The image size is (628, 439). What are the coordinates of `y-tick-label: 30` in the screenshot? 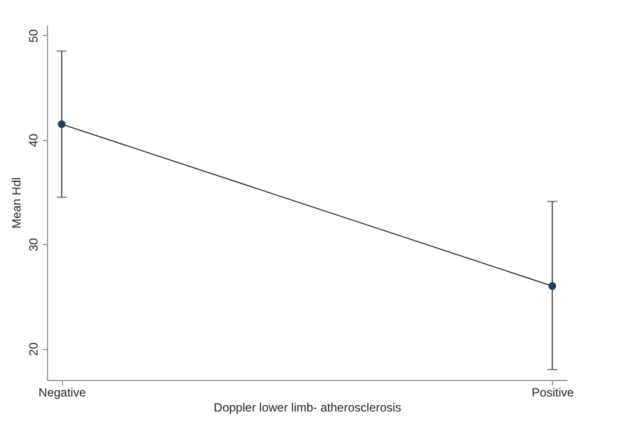 It's located at (33, 245).